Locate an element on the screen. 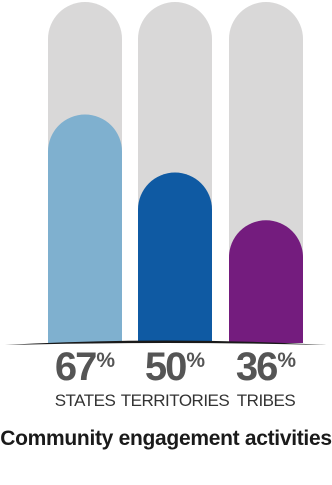 This screenshot has width=332, height=485. bar-states is located at coordinates (85, 229).